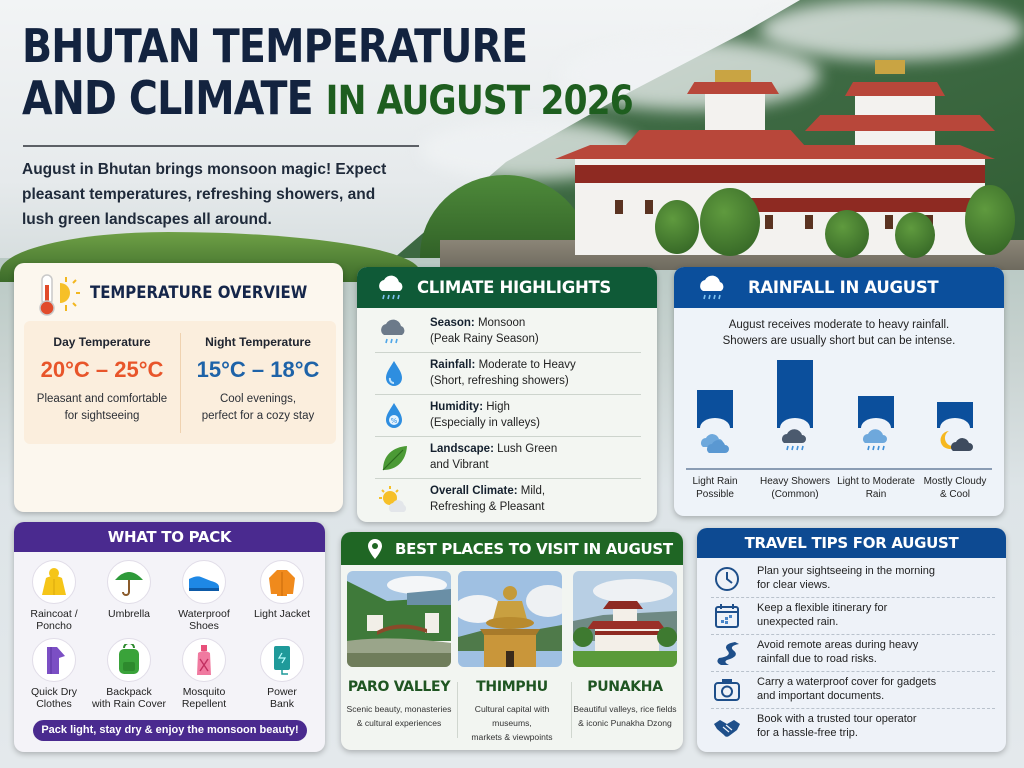 The image size is (1024, 768). I want to click on rain-bar-cloudy, so click(955, 420).